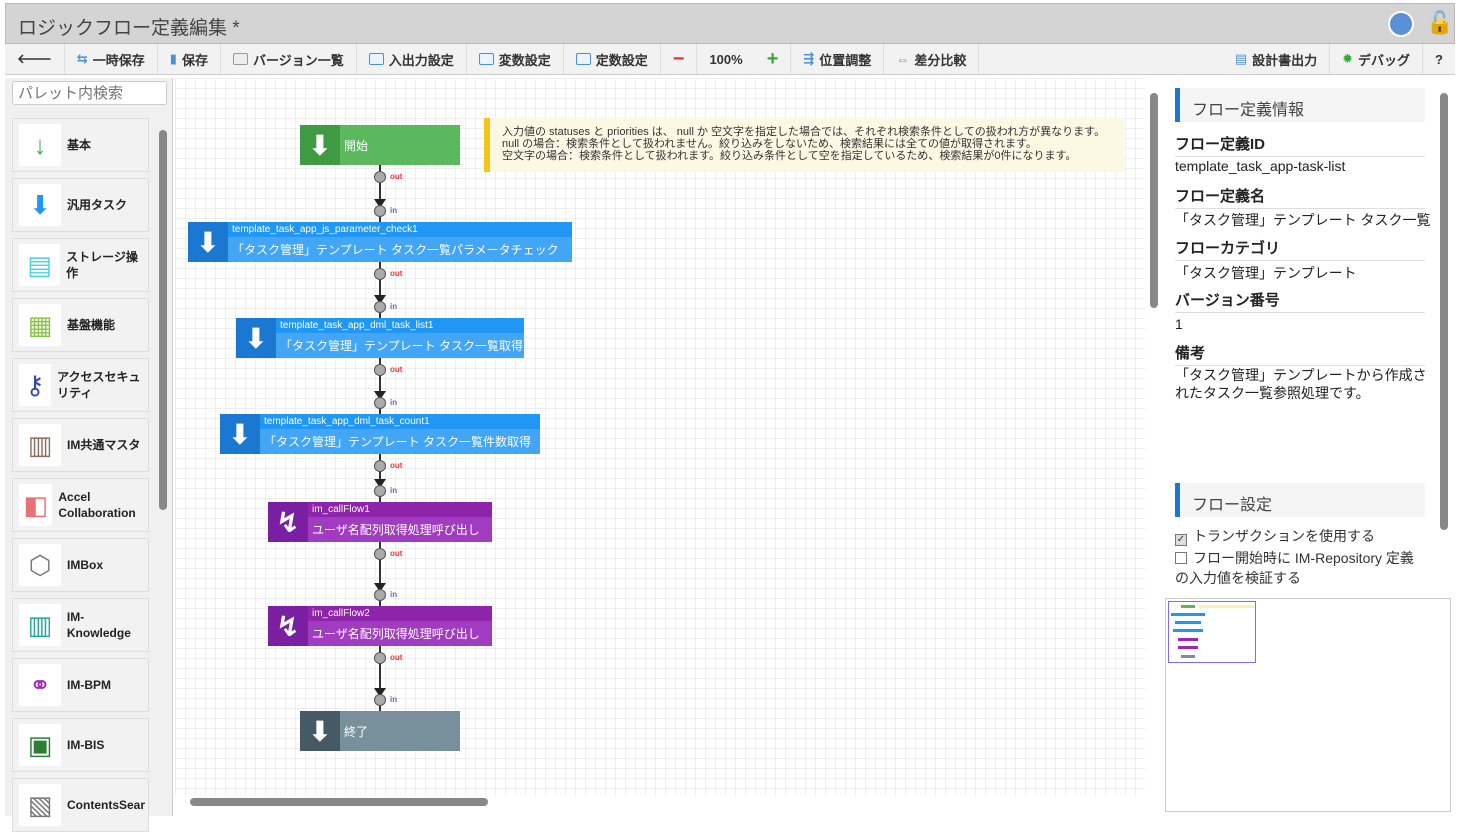  Describe the element at coordinates (1181, 540) in the screenshot. I see `checkbox-checked: ✓` at that location.